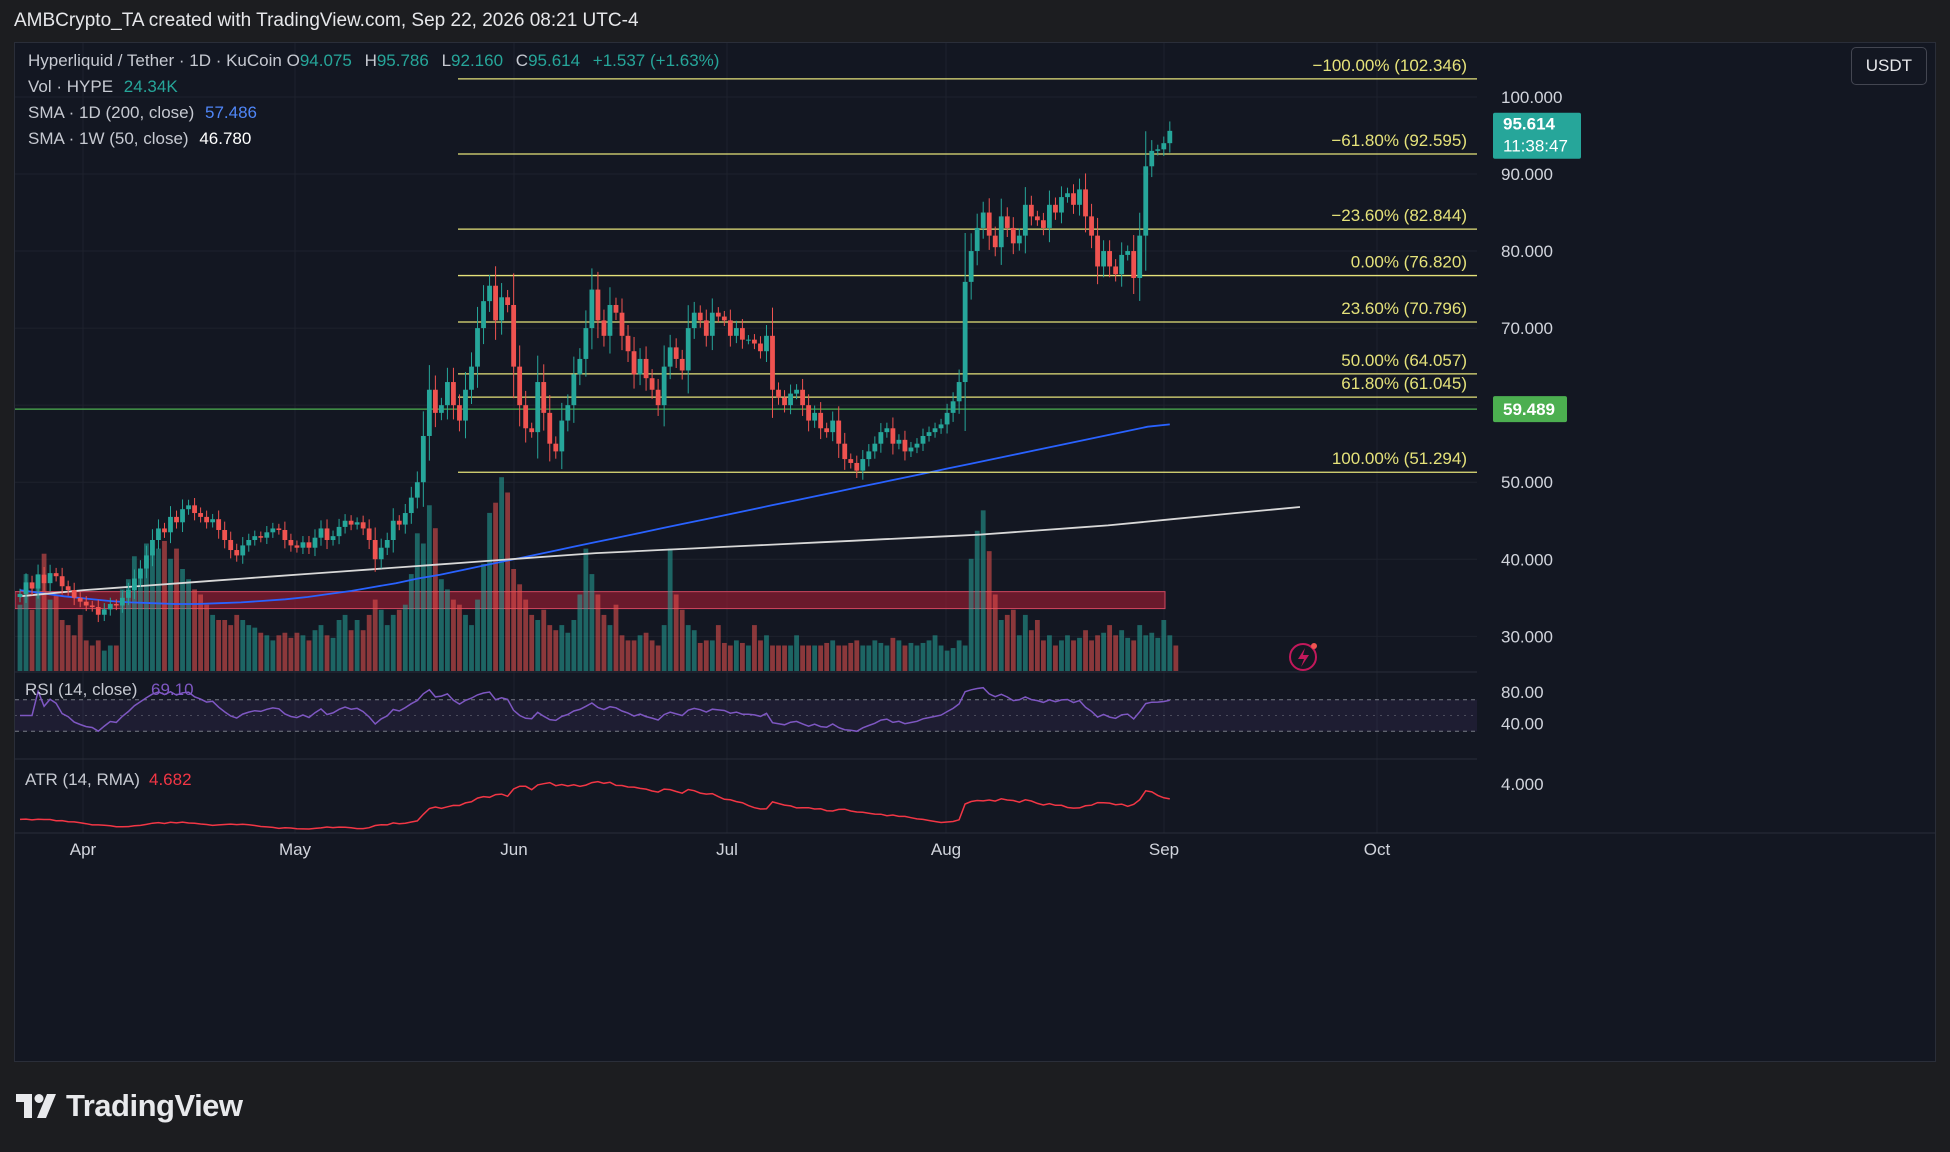 Image resolution: width=1950 pixels, height=1152 pixels. Describe the element at coordinates (1399, 215) in the screenshot. I see `fib-label: −23.60% (82.844)` at that location.